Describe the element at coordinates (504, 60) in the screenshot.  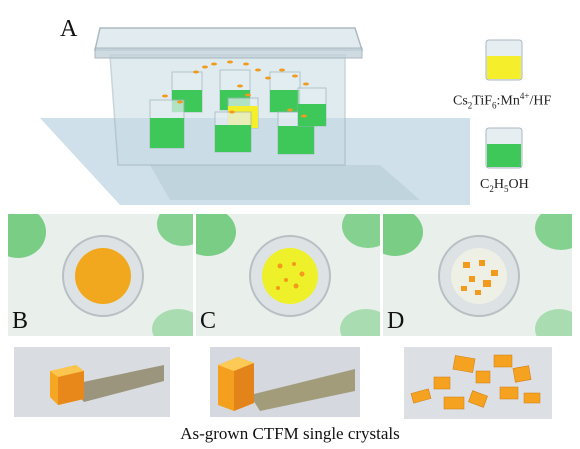
I see `solution-beaker-icon` at that location.